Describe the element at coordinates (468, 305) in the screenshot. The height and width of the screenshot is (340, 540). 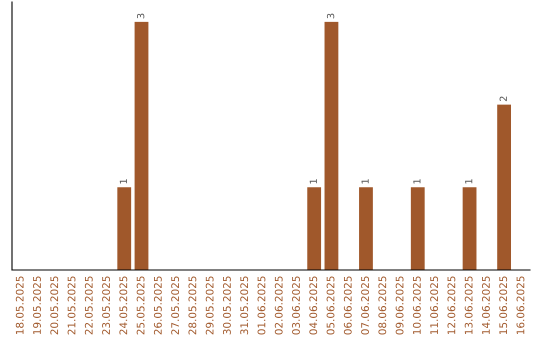
I see `x-tick-label: 13.06.2025` at that location.